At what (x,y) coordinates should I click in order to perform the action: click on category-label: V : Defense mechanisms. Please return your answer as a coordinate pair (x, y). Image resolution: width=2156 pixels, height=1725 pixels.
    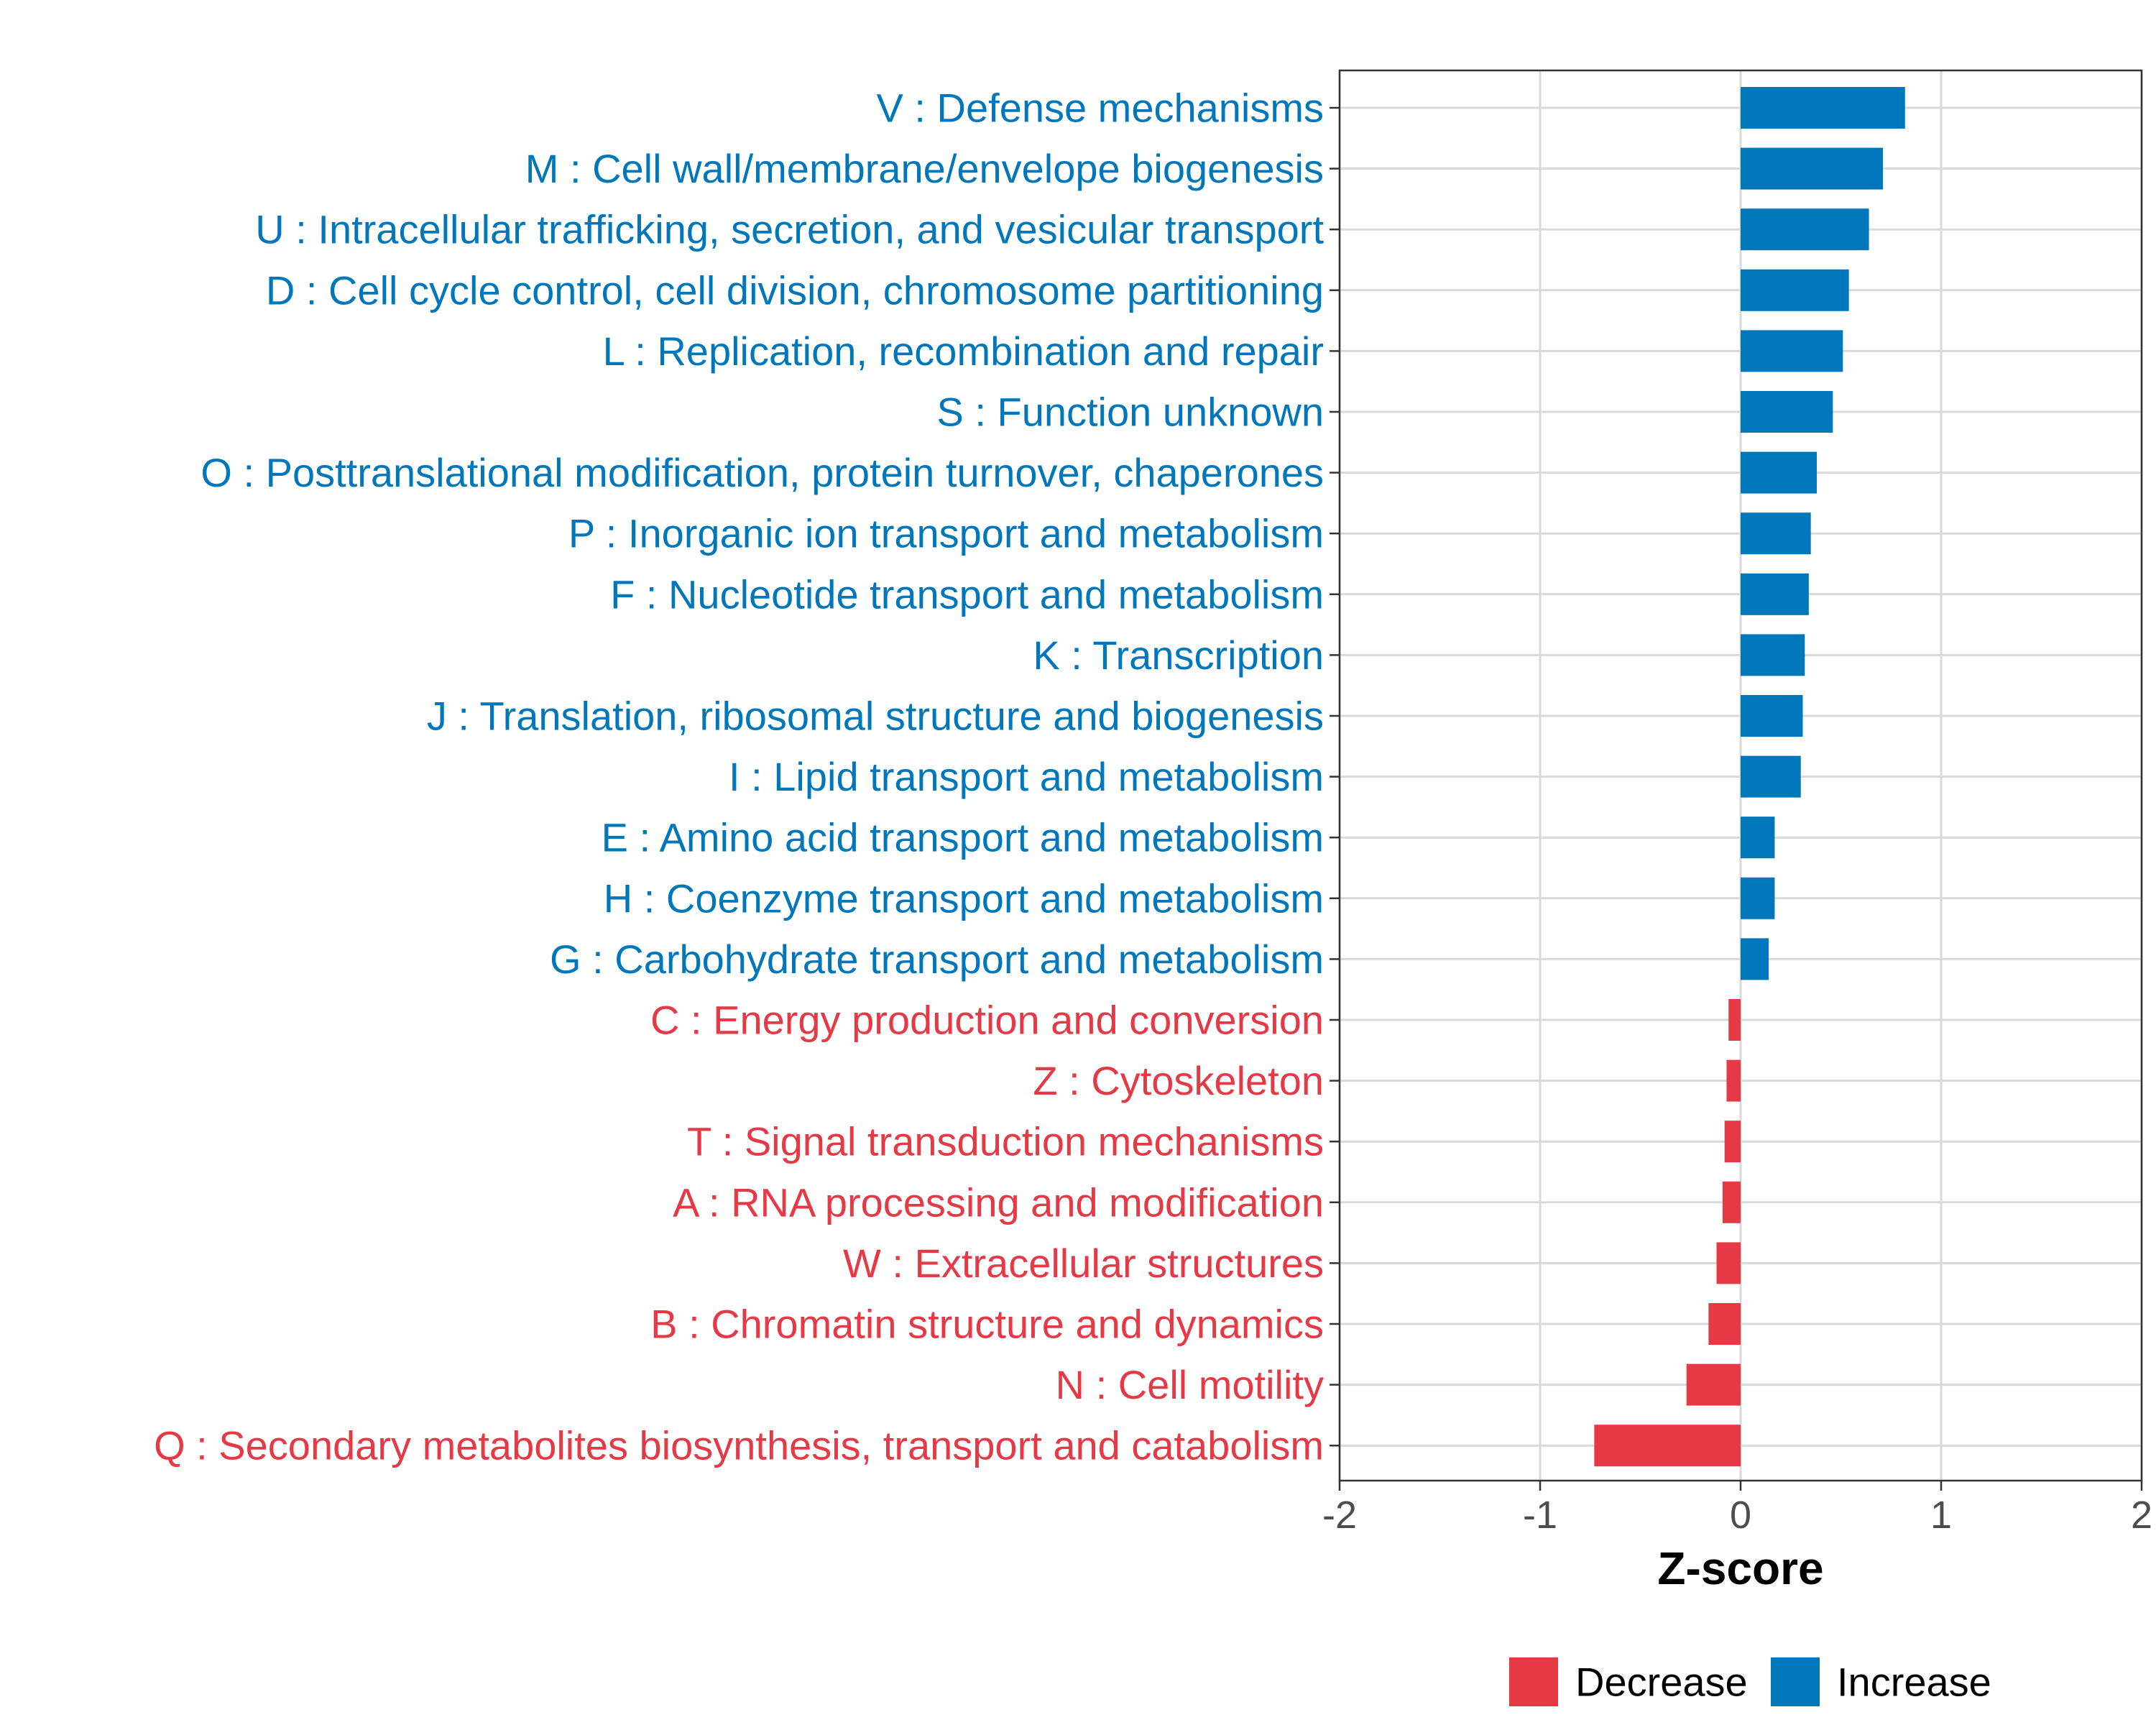
    Looking at the image, I should click on (1100, 108).